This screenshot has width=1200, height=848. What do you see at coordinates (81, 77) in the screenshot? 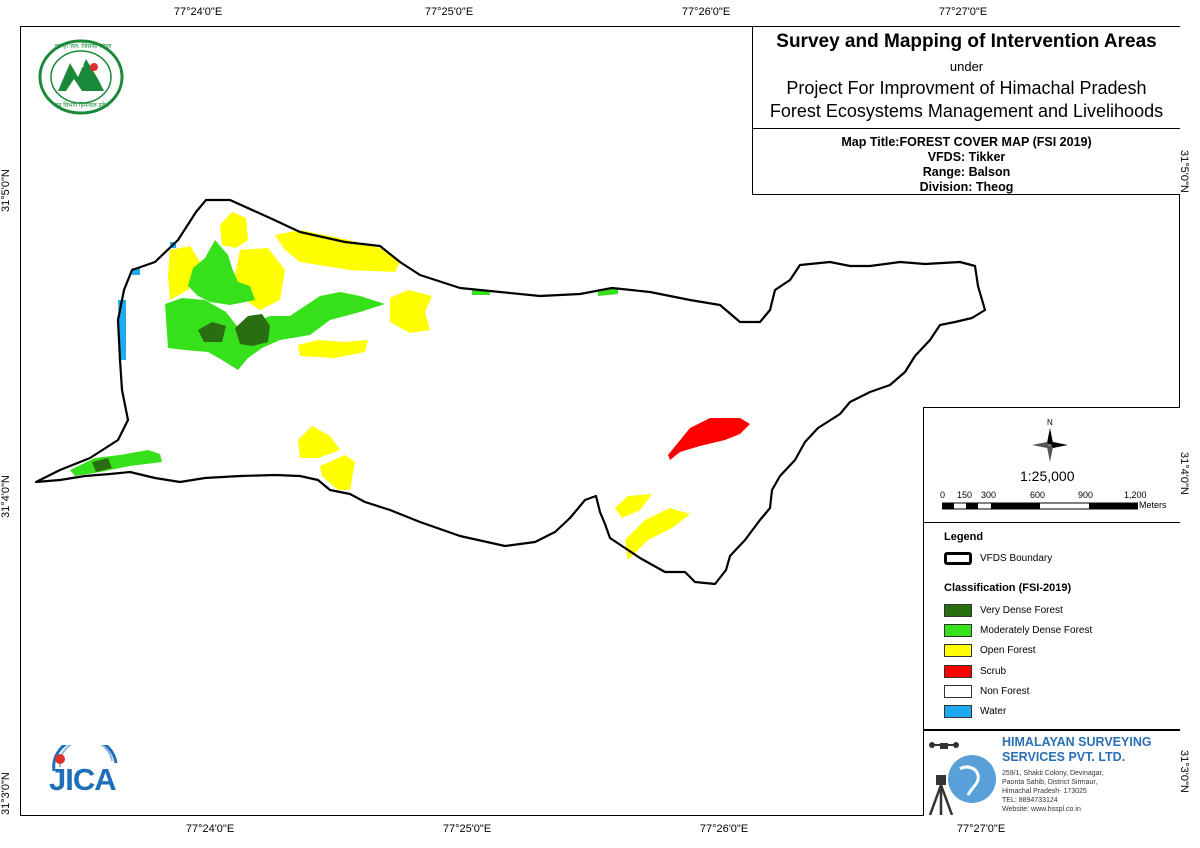
I see `hp-forest-logo` at bounding box center [81, 77].